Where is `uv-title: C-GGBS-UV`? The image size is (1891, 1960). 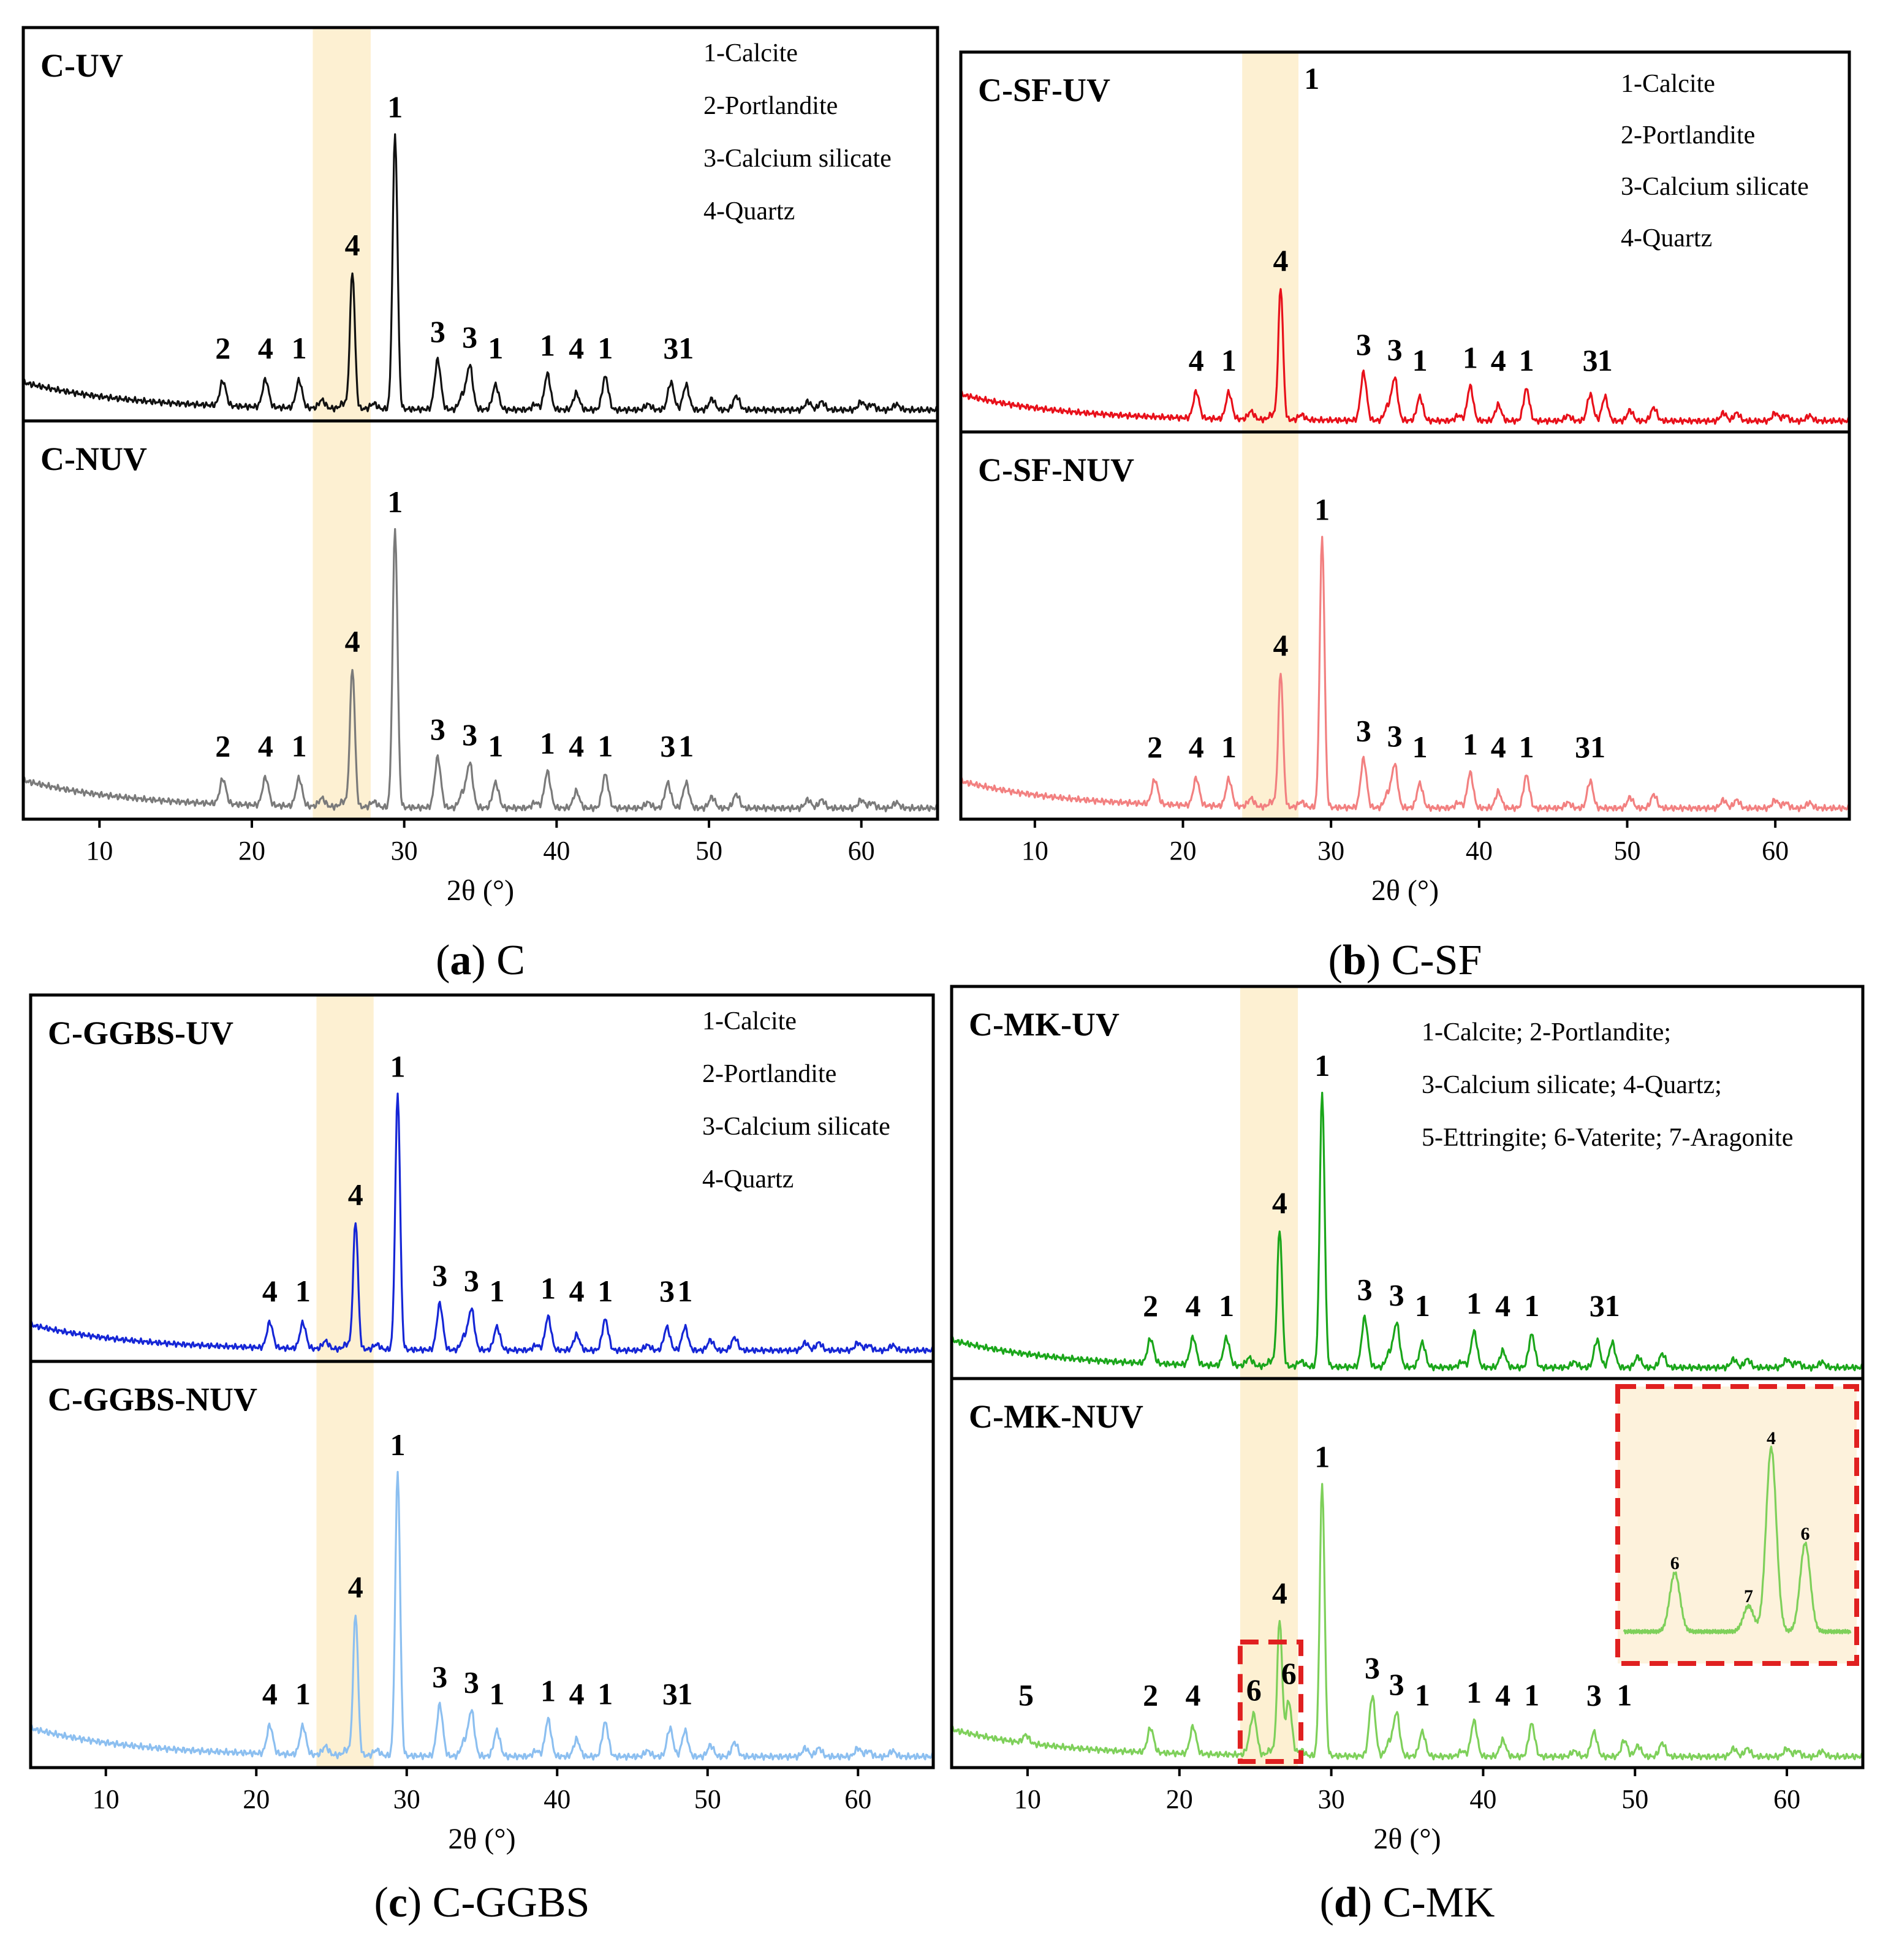 uv-title: C-GGBS-UV is located at coordinates (140, 1033).